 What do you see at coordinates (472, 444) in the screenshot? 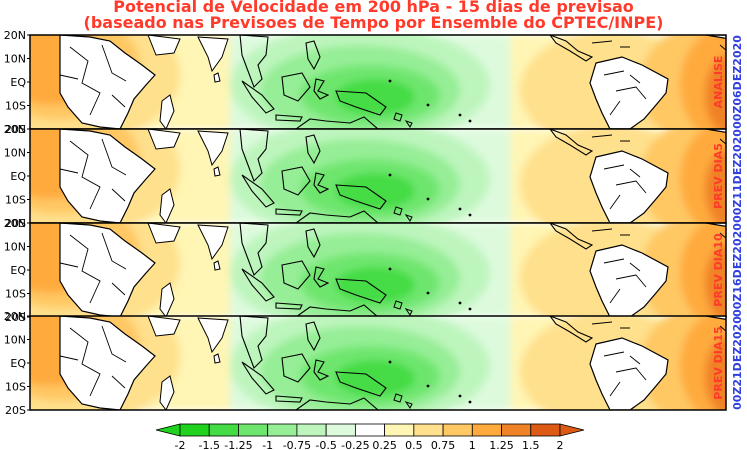
I see `colorbar-tick-label: 1` at bounding box center [472, 444].